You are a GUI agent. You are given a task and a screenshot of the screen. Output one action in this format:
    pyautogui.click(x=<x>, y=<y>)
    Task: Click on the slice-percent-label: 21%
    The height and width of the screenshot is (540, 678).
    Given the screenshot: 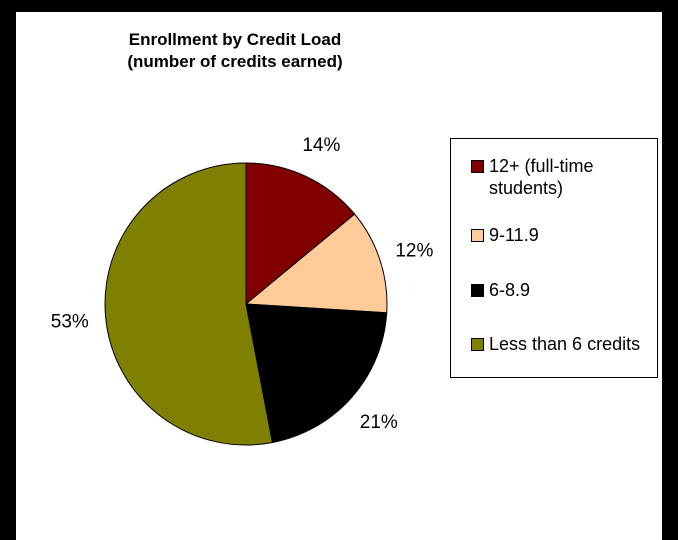 What is the action you would take?
    pyautogui.click(x=379, y=422)
    